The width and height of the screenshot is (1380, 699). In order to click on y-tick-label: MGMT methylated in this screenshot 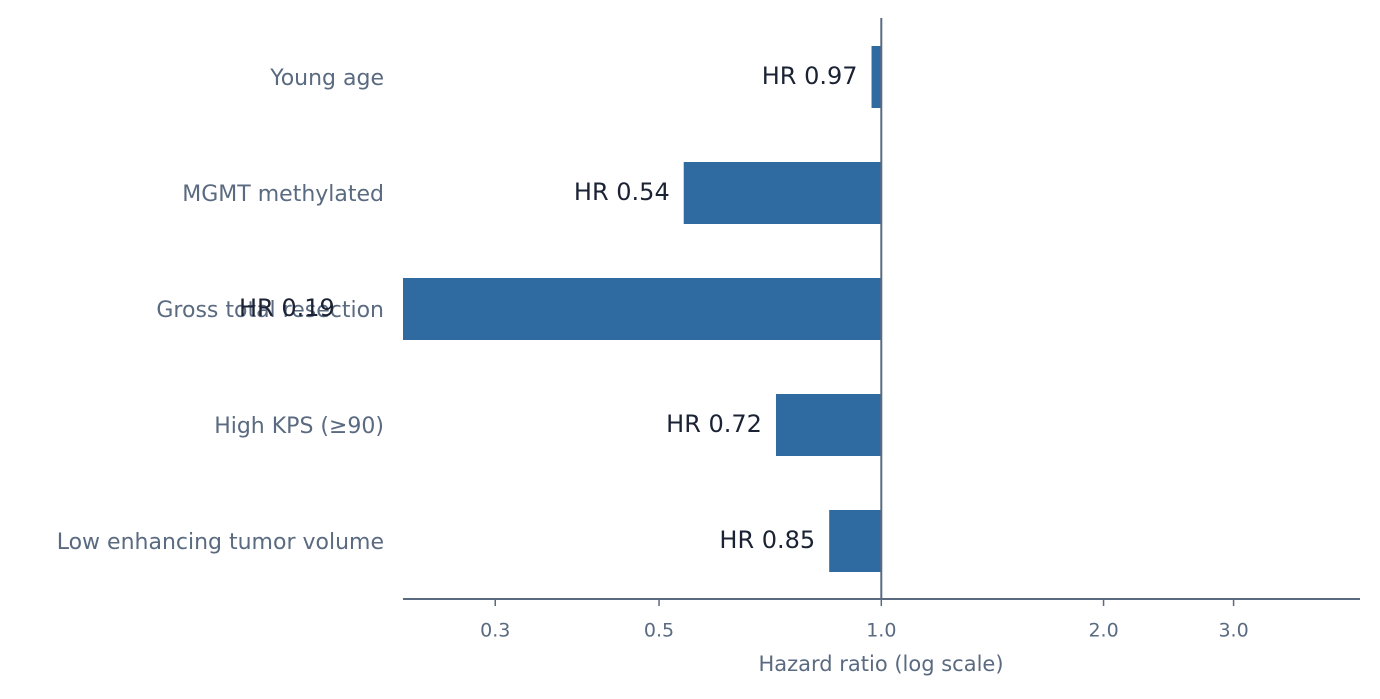, I will do `click(283, 194)`.